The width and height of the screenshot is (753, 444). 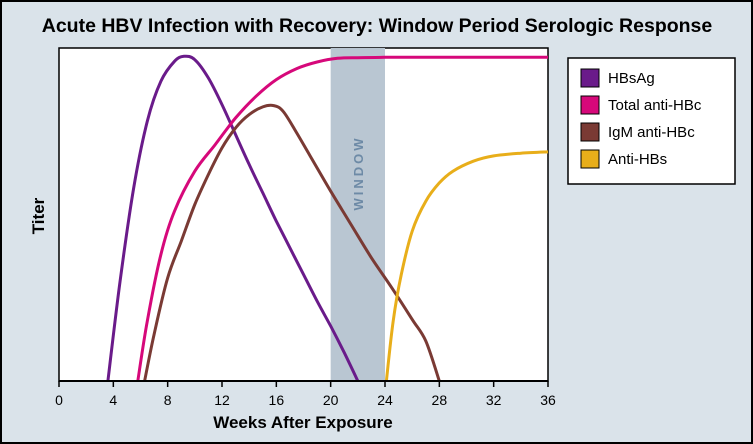 What do you see at coordinates (222, 400) in the screenshot?
I see `x-tick-label: 12` at bounding box center [222, 400].